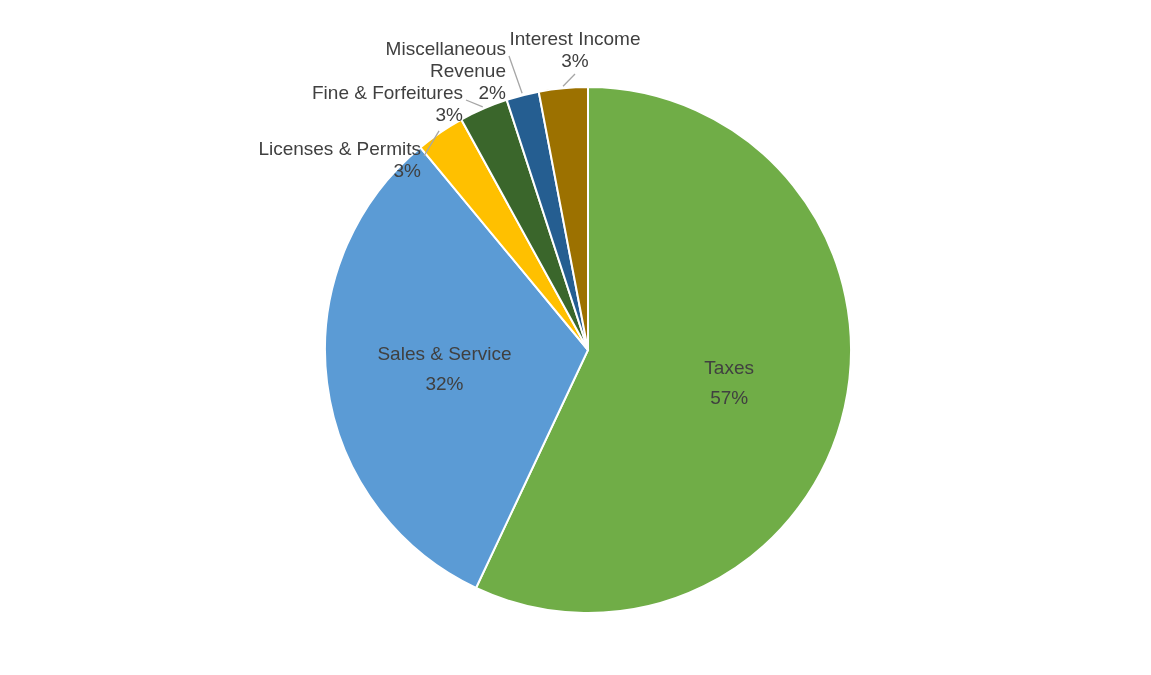 The image size is (1151, 675). I want to click on data-label: 2%, so click(492, 92).